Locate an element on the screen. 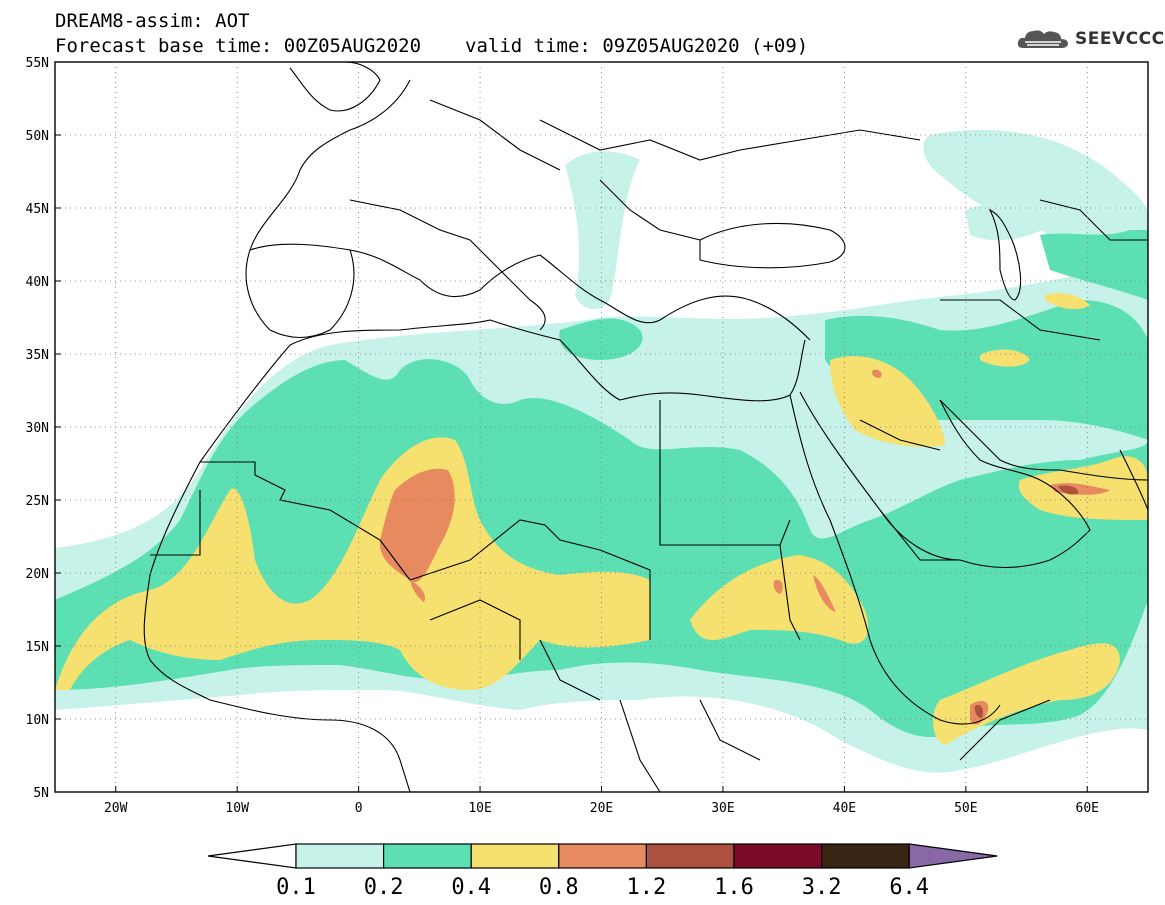 This screenshot has height=905, width=1165. lat-label: 50N is located at coordinates (37, 136).